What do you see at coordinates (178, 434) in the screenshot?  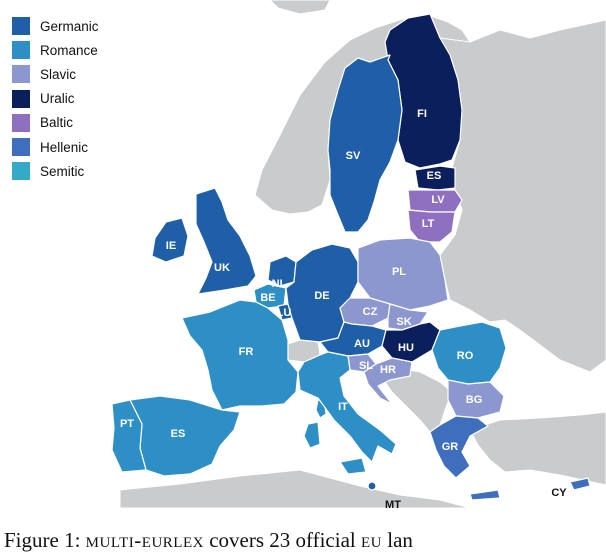 I see `label-es: ES` at bounding box center [178, 434].